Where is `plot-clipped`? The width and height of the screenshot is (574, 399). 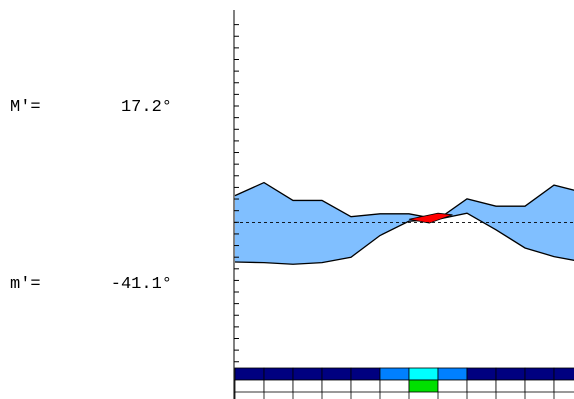
plot-clipped is located at coordinates (404, 223).